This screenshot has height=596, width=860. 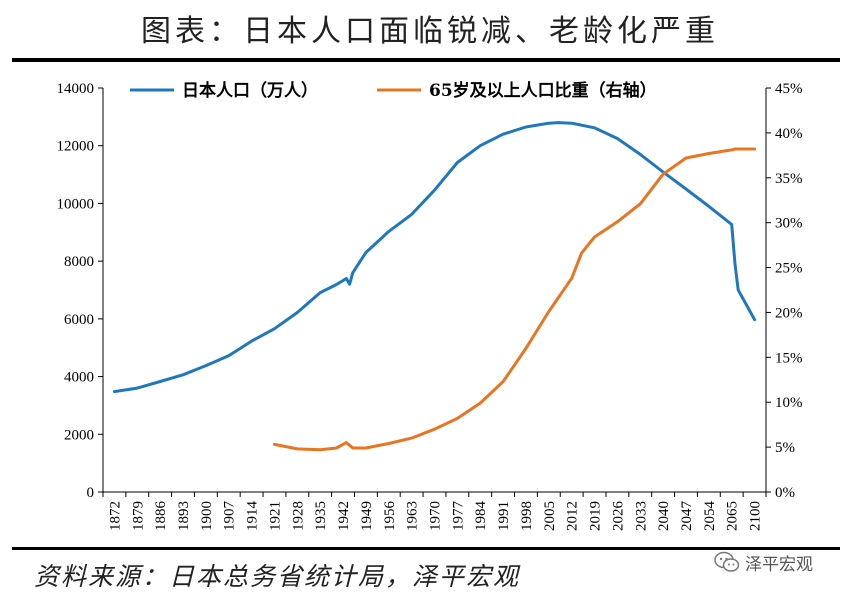 I want to click on x-tick-label: 1907, so click(x=230, y=516).